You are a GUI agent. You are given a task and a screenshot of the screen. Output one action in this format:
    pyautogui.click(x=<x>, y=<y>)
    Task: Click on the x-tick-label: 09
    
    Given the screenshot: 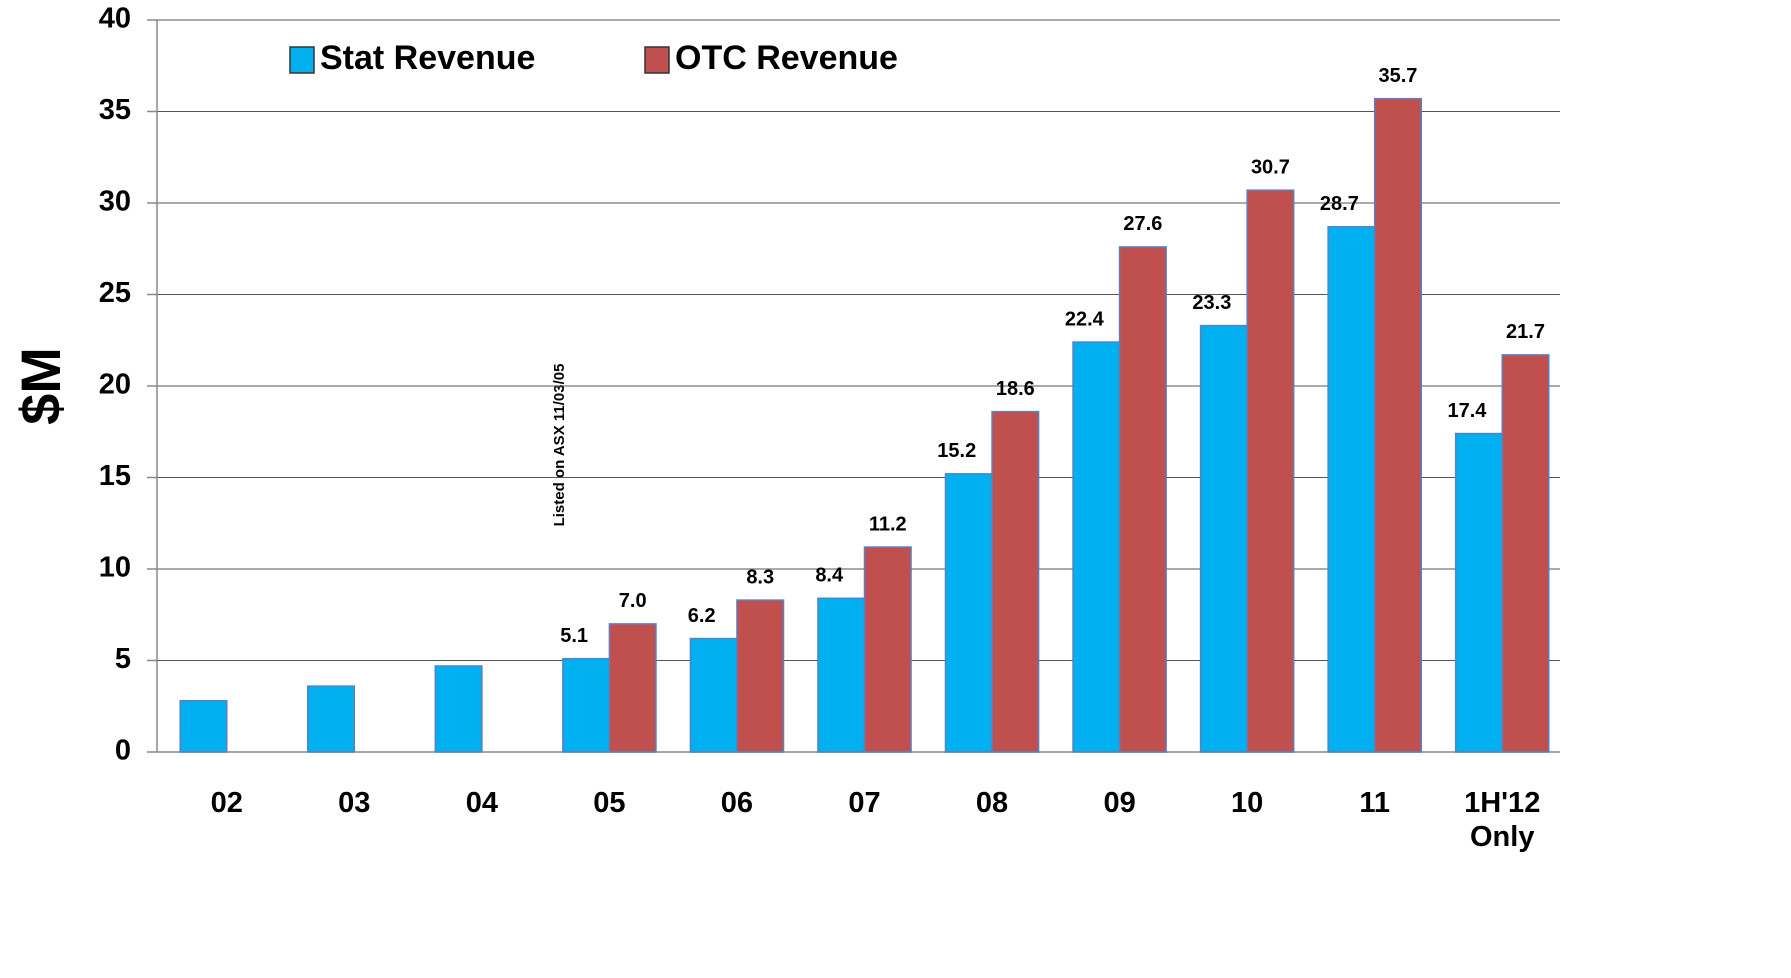 What is the action you would take?
    pyautogui.click(x=1119, y=803)
    